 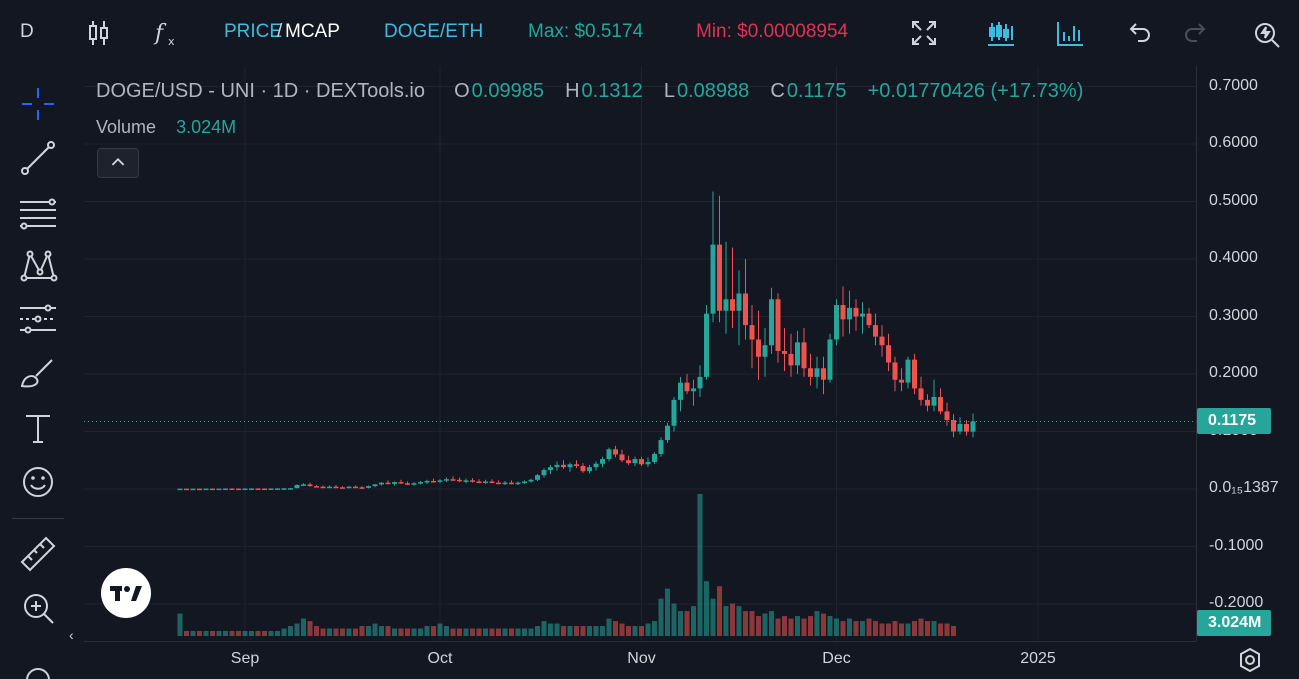 I want to click on high-value: 0.1312, so click(x=612, y=91).